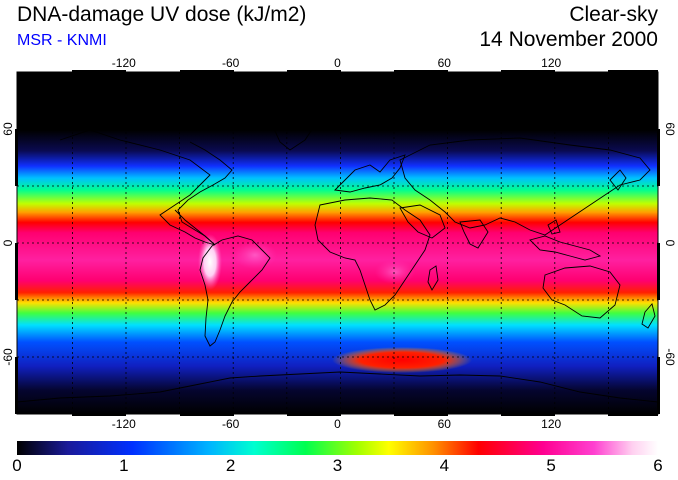  What do you see at coordinates (670, 129) in the screenshot?
I see `lat-tick-label-right: 60` at bounding box center [670, 129].